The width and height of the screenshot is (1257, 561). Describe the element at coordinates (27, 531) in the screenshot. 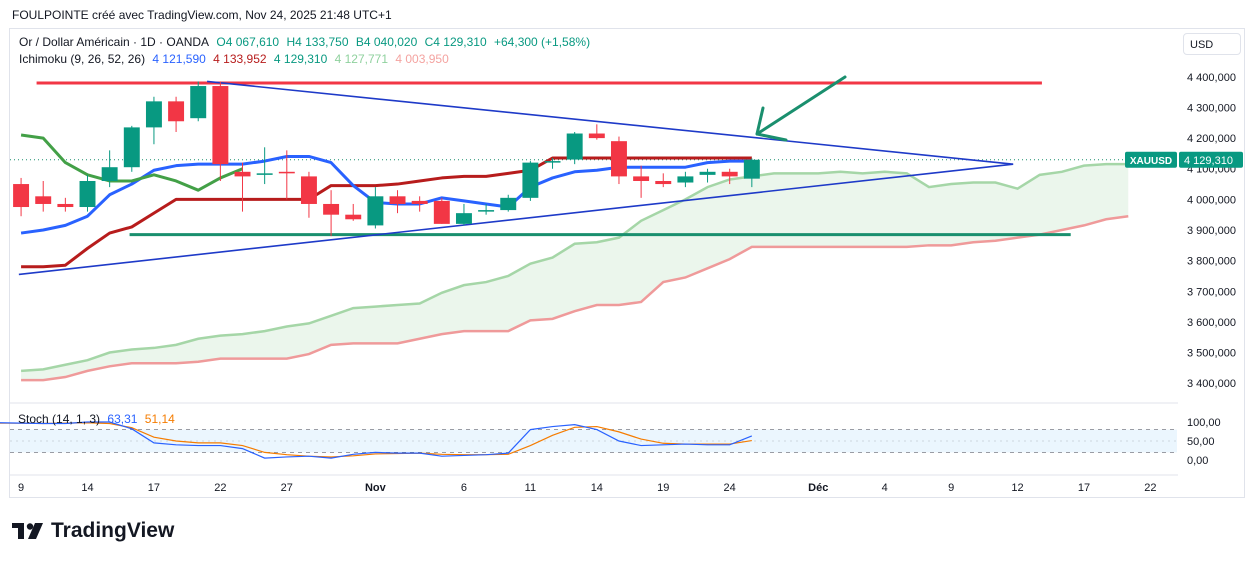

I see `tradingview-logo-icon` at that location.